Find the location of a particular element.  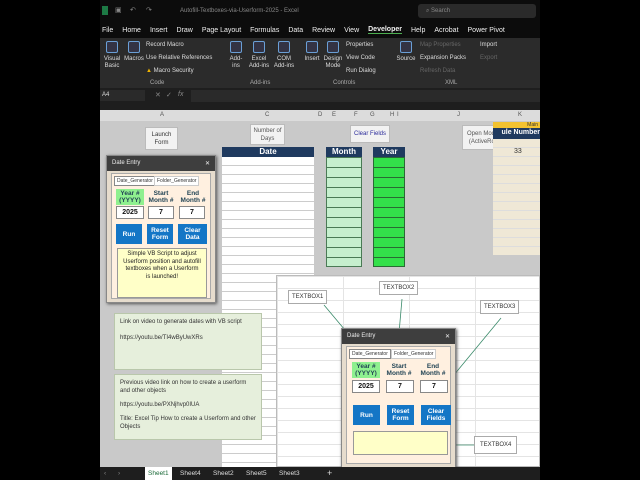

properties-button: Properties is located at coordinates (360, 45).